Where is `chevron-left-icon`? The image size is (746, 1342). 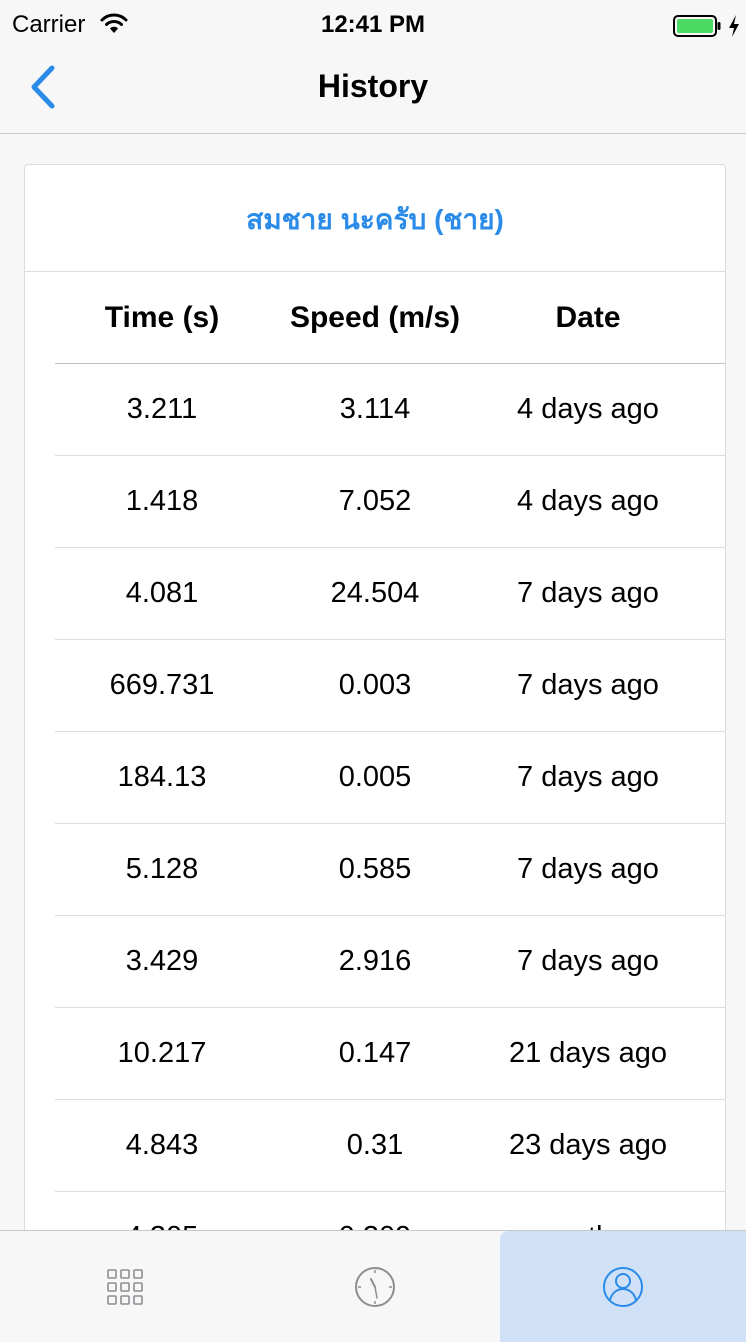
chevron-left-icon is located at coordinates (43, 87).